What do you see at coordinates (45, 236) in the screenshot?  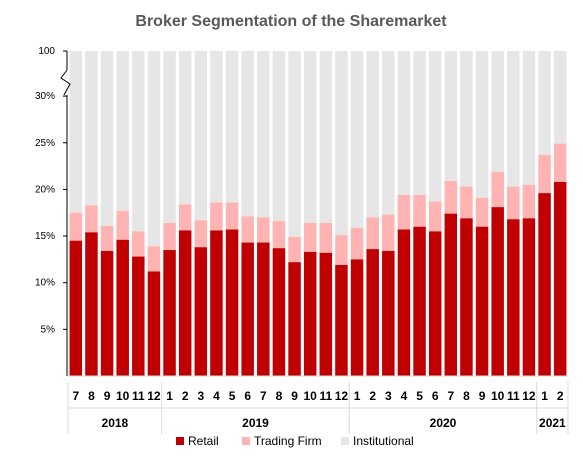 I see `y-tick-label: 15%` at bounding box center [45, 236].